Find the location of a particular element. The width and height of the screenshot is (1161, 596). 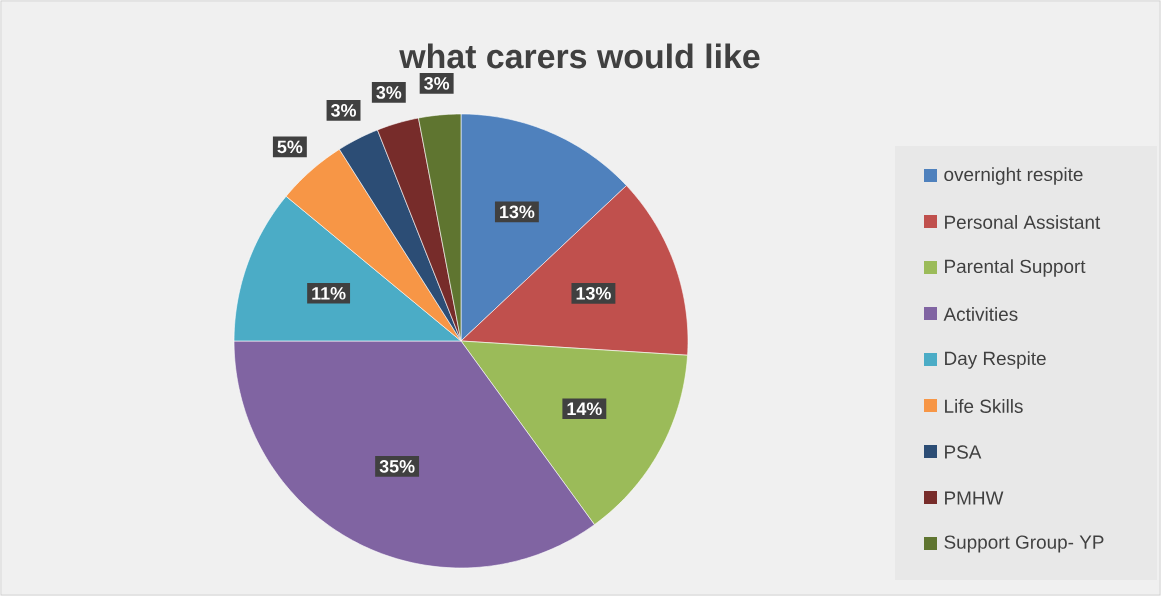

legend-label: PMHW is located at coordinates (974, 498).